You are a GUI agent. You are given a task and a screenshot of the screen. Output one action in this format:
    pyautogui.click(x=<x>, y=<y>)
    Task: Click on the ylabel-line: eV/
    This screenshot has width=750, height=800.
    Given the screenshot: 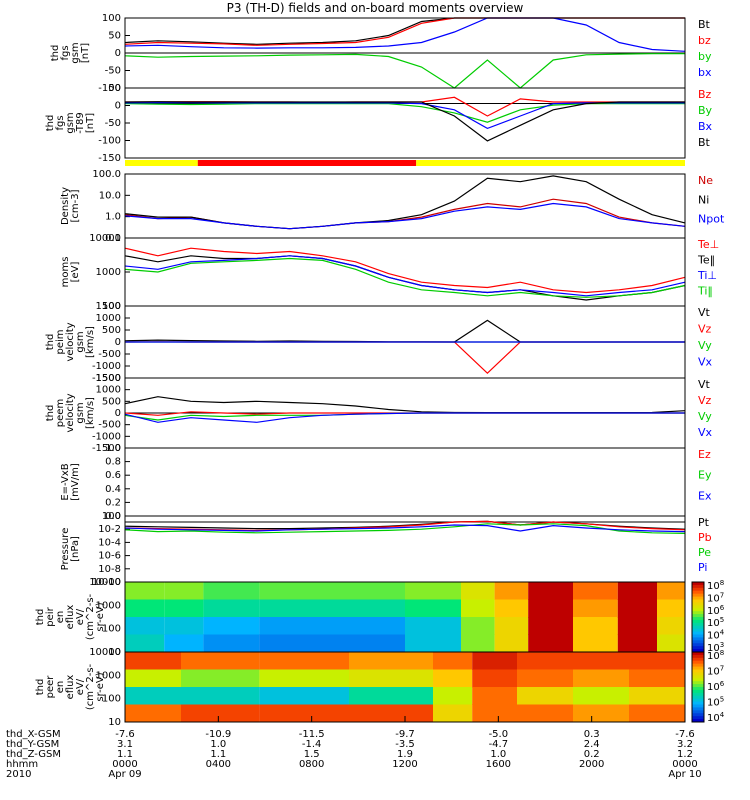 What is the action you would take?
    pyautogui.click(x=80, y=616)
    